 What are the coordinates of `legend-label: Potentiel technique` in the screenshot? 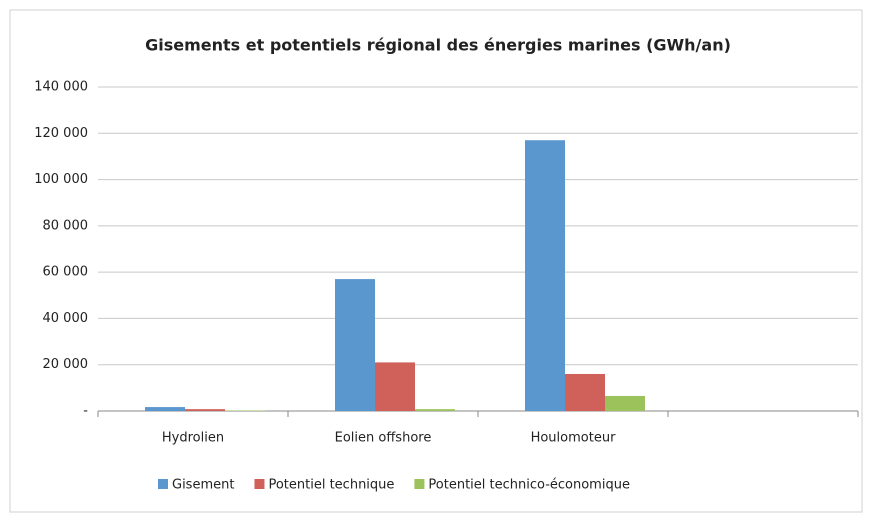 It's located at (331, 485).